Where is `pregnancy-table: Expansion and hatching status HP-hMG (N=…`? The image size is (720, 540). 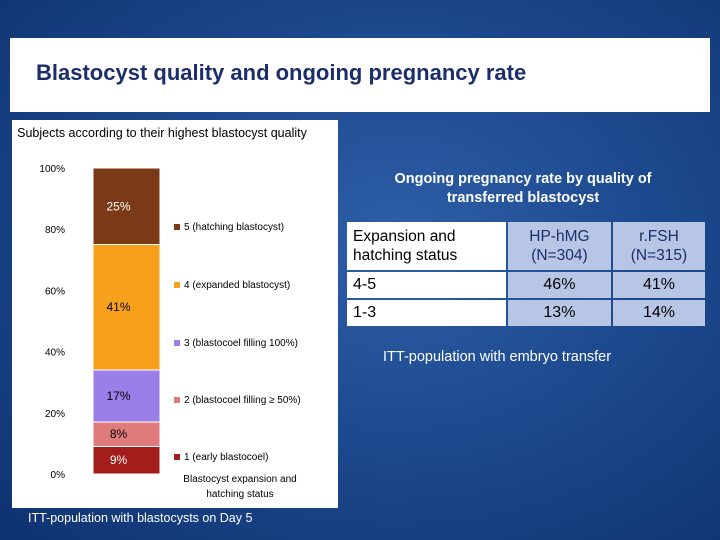 pregnancy-table: Expansion and hatching status HP-hMG (N=… is located at coordinates (526, 274).